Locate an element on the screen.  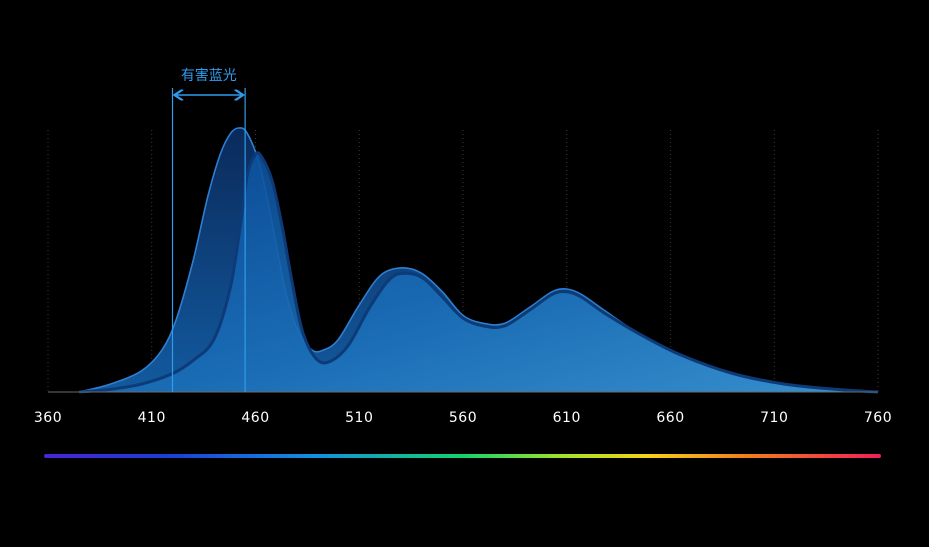
spectrum-color-bar is located at coordinates (462, 456).